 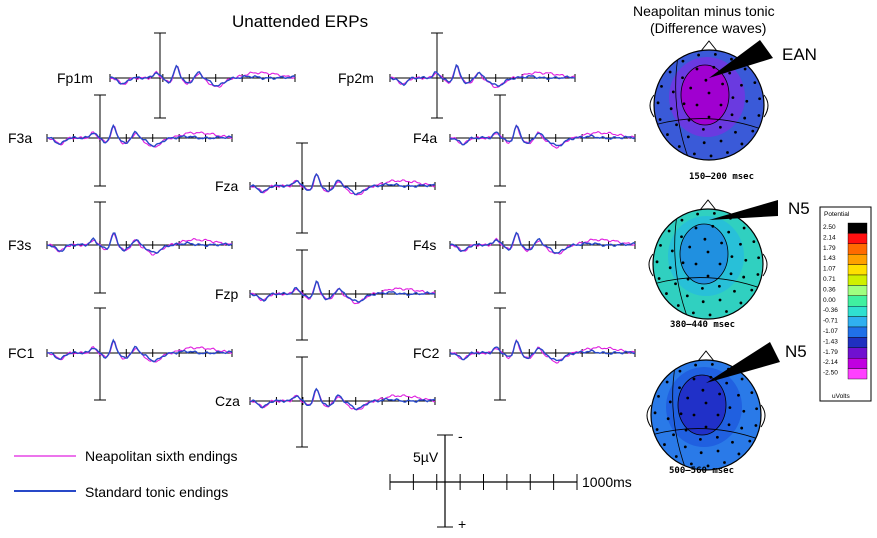 What do you see at coordinates (460, 436) in the screenshot?
I see `scale-minus-label: -` at bounding box center [460, 436].